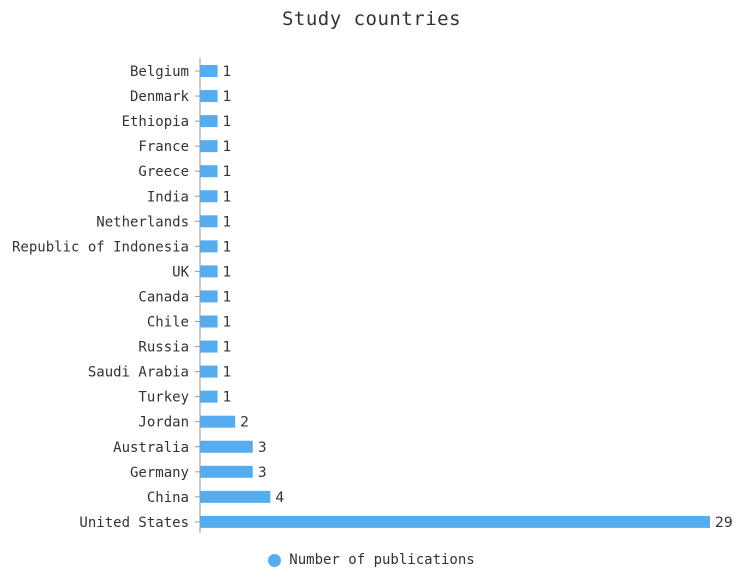 The height and width of the screenshot is (582, 743). Describe the element at coordinates (209, 396) in the screenshot. I see `bar-turkey` at that location.